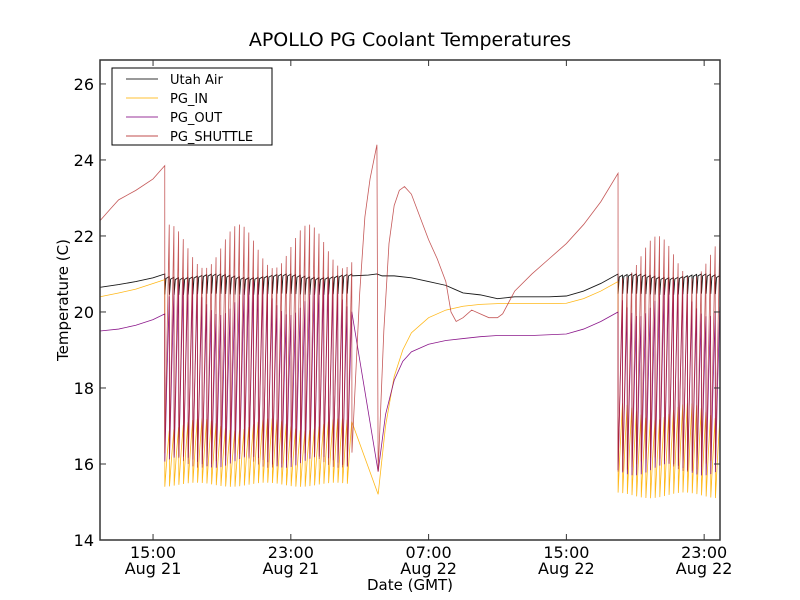  What do you see at coordinates (429, 552) in the screenshot?
I see `x-tick-label-time: 07:00` at bounding box center [429, 552].